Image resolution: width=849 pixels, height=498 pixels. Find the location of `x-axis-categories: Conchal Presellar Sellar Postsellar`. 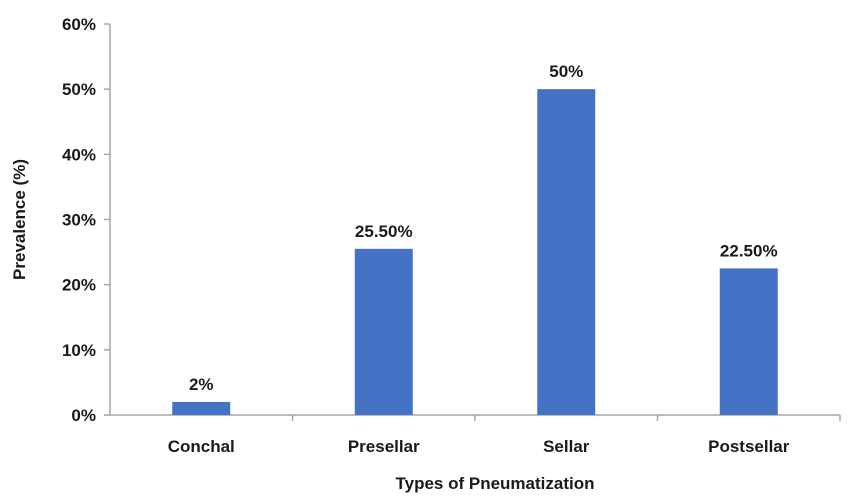

x-axis-categories: Conchal Presellar Sellar Postsellar is located at coordinates (504, 435).